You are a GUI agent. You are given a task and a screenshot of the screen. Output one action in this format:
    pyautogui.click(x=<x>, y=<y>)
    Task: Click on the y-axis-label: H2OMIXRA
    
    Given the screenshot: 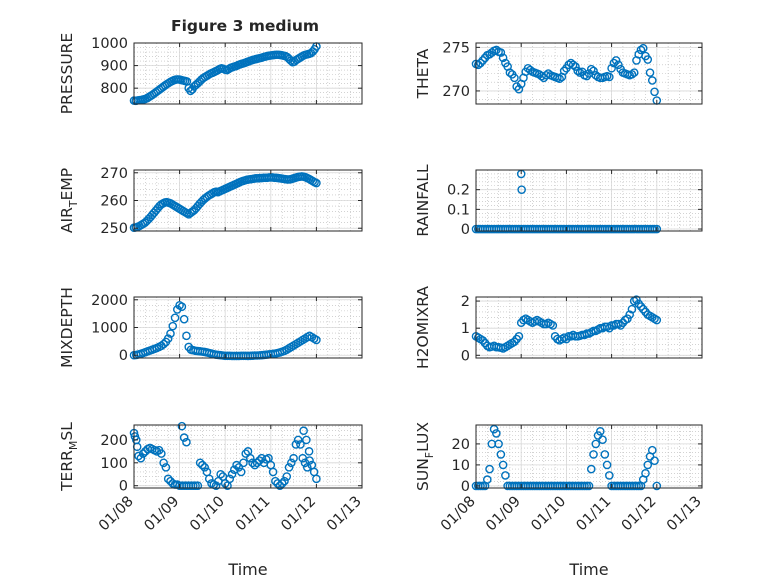 What is the action you would take?
    pyautogui.click(x=423, y=327)
    